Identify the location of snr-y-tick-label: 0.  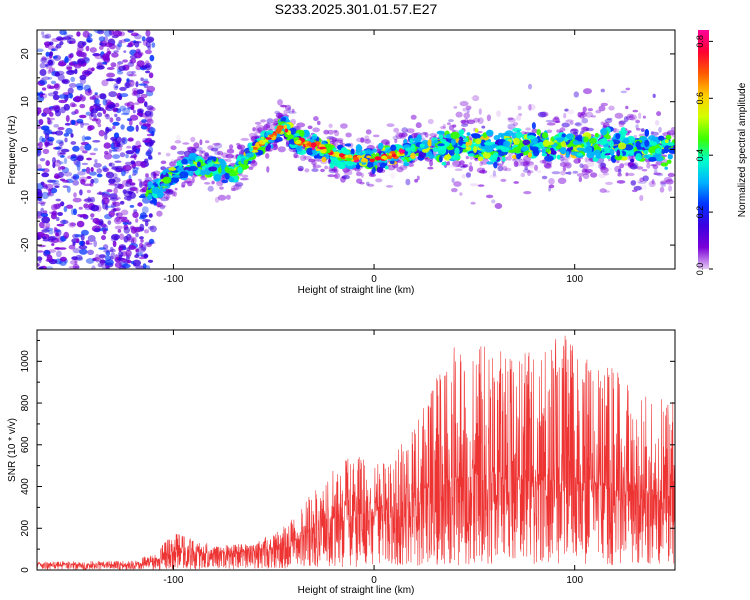
(25, 570).